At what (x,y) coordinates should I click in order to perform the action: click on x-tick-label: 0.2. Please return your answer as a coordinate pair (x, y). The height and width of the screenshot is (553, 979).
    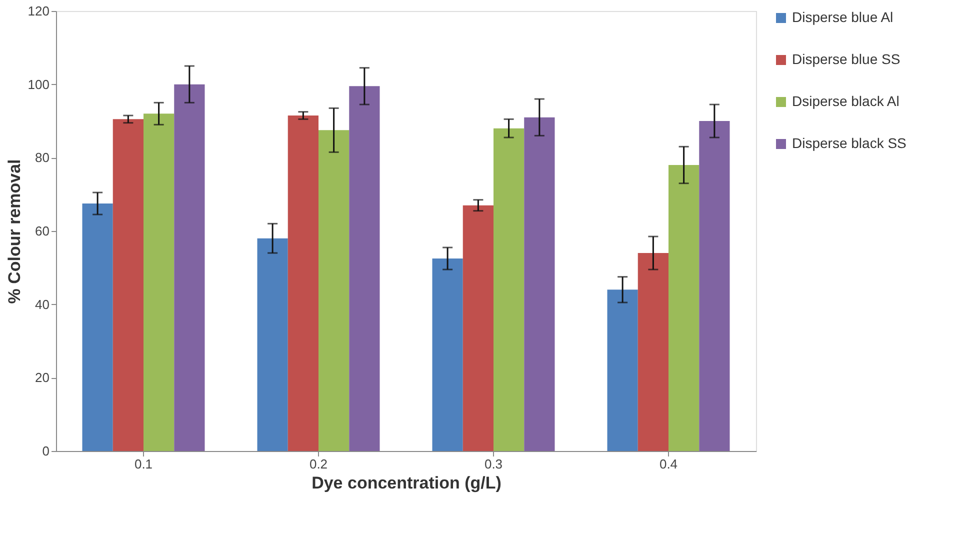
    Looking at the image, I should click on (318, 464).